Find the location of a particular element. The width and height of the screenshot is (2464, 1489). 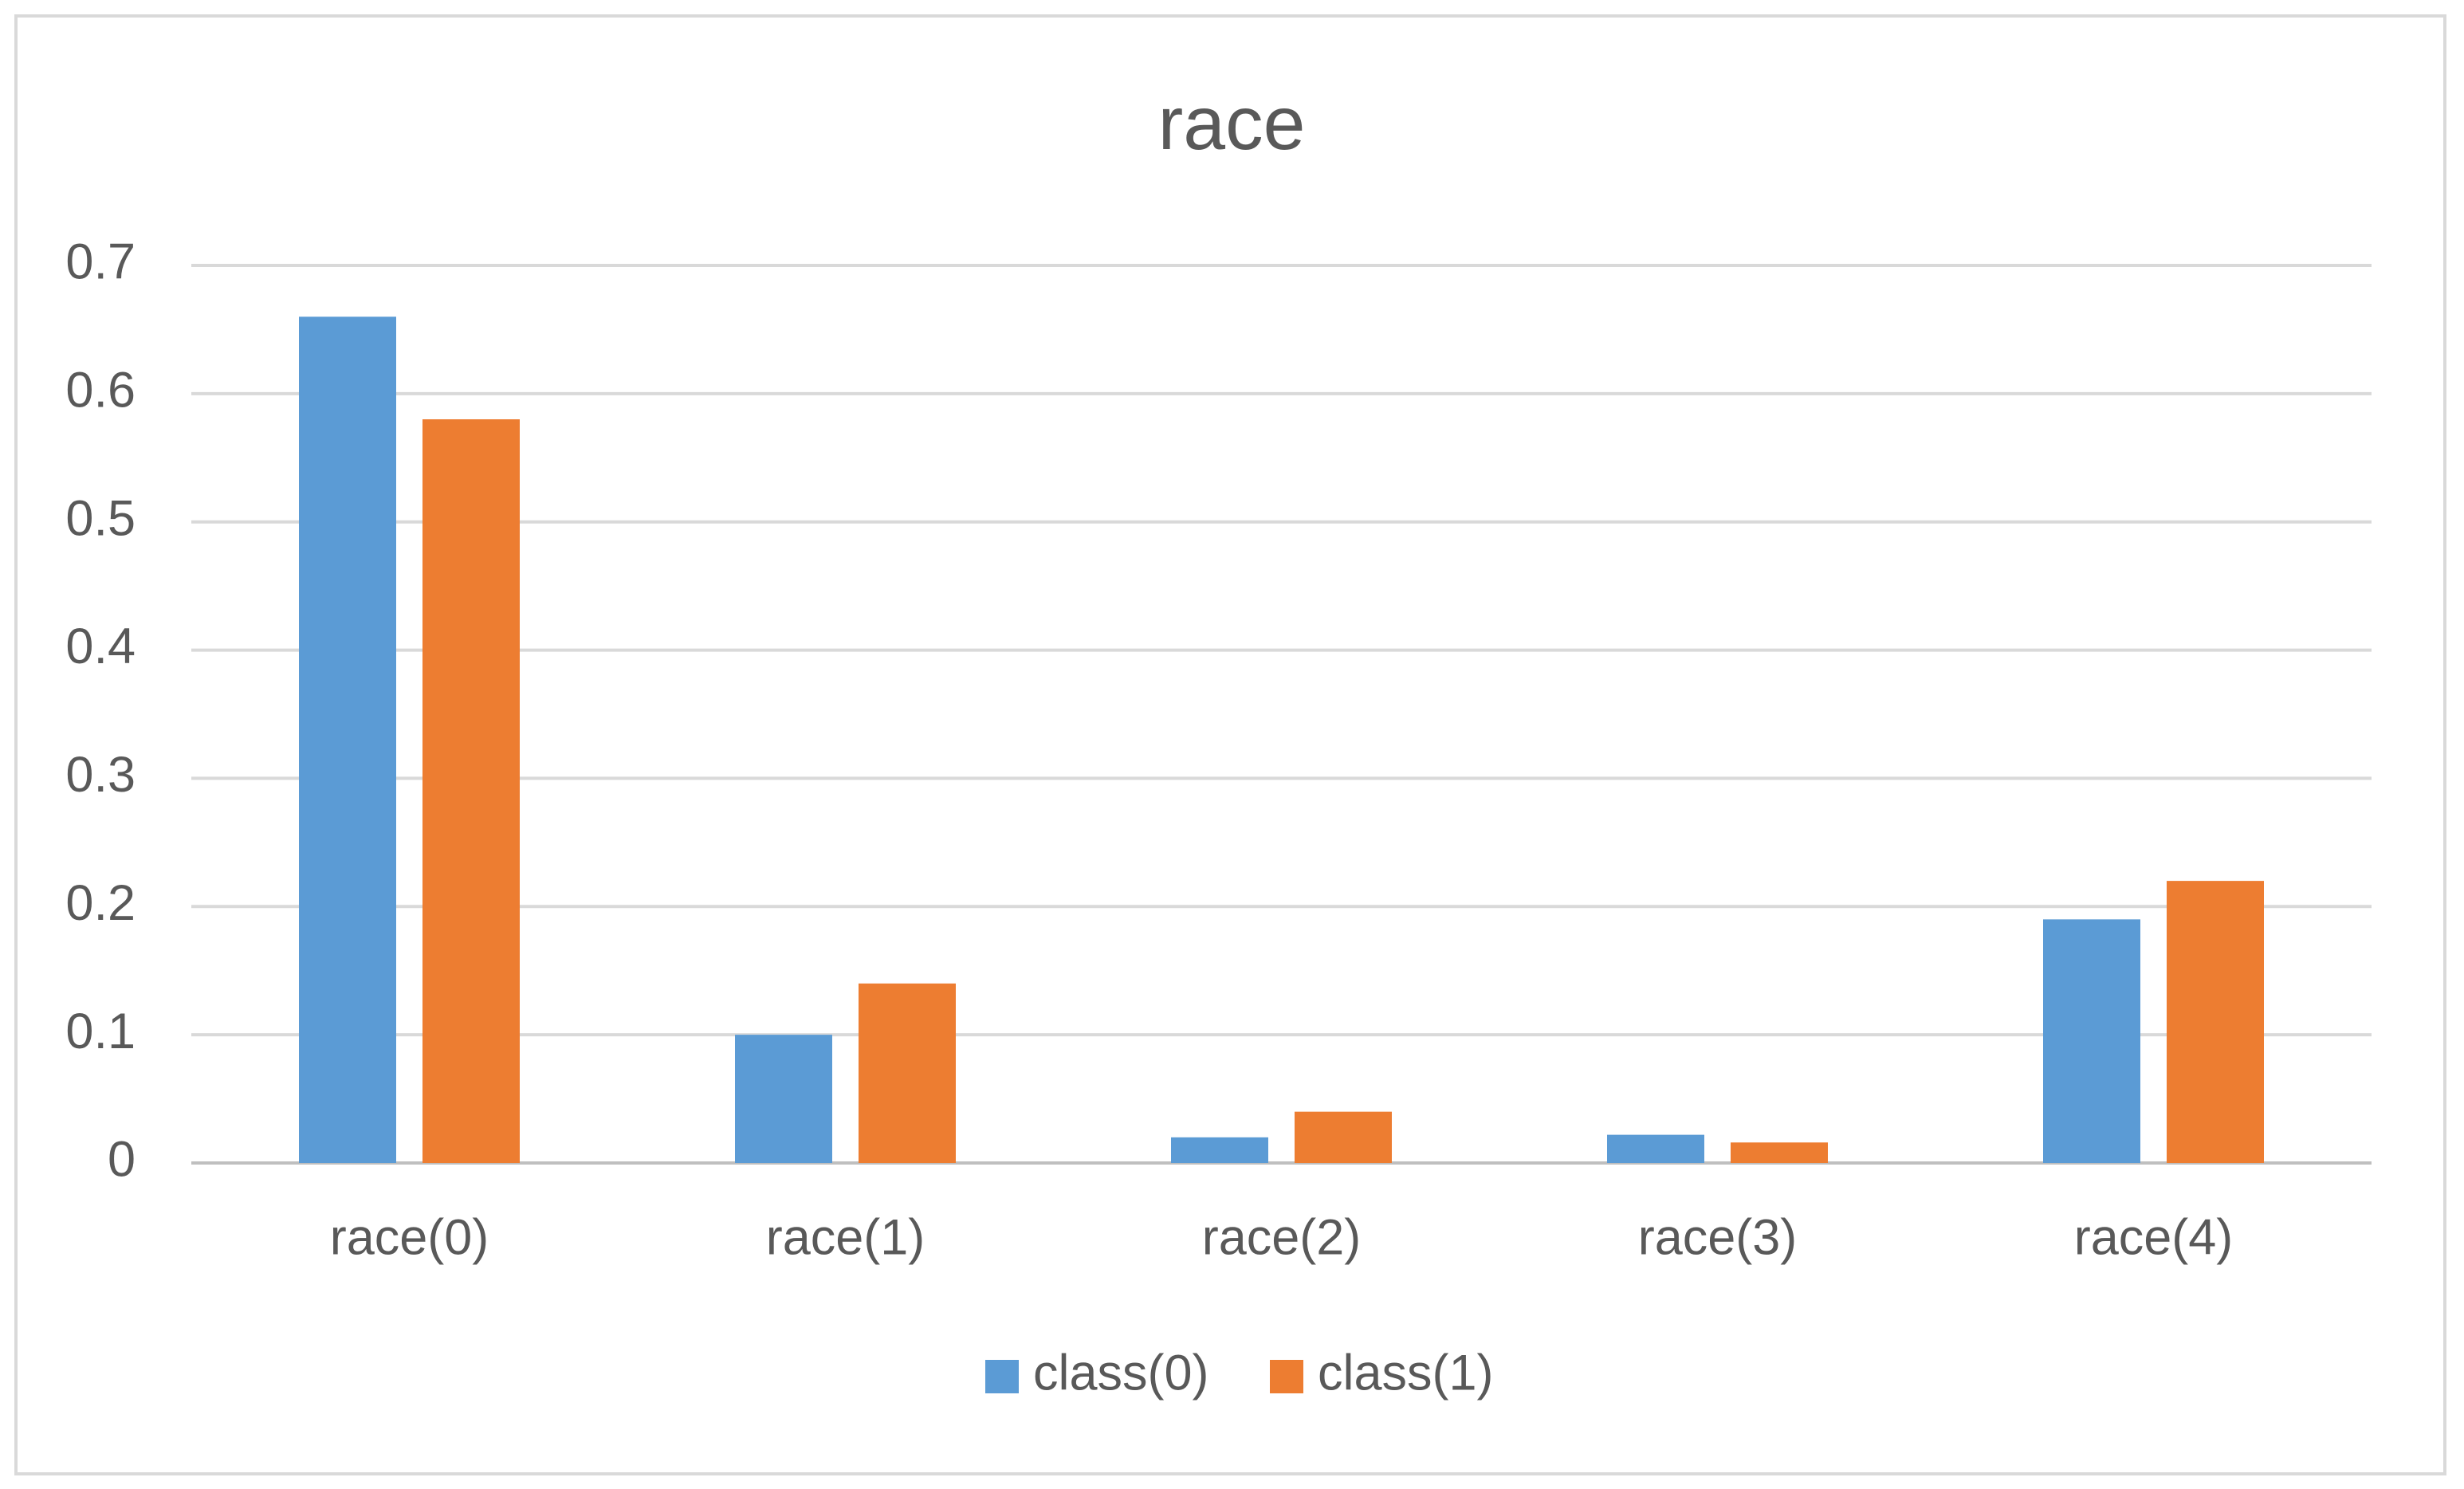

x-tick-label: race(4) is located at coordinates (2154, 1238).